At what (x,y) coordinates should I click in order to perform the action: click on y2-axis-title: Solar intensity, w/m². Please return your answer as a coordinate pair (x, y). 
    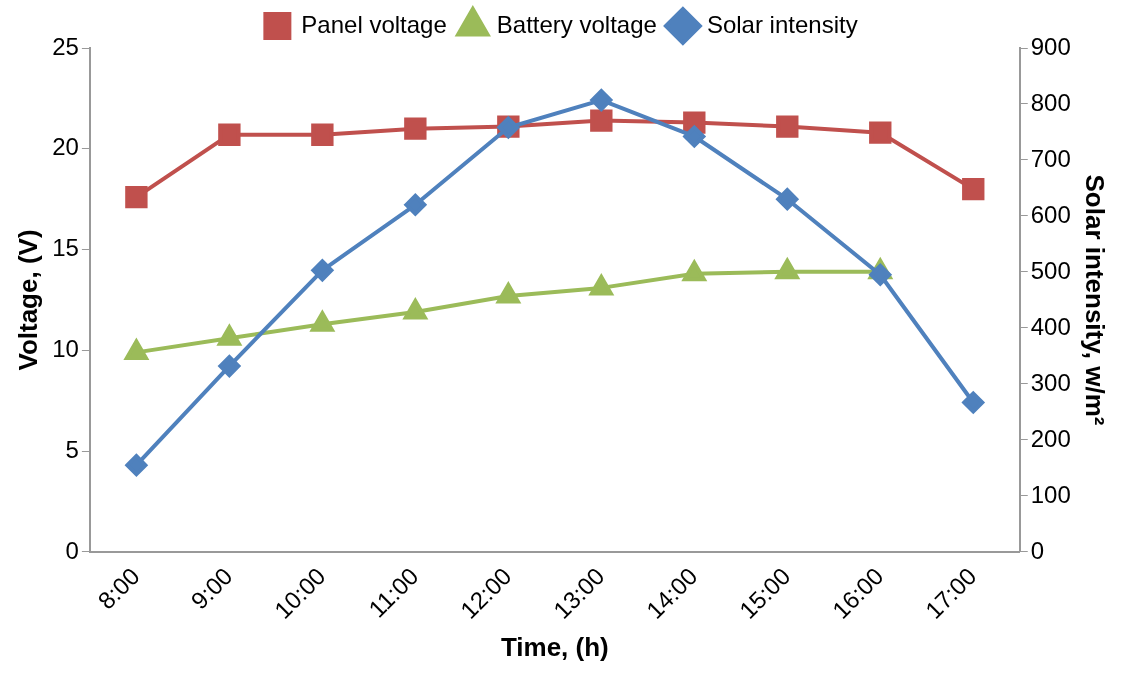
    Looking at the image, I should click on (1095, 300).